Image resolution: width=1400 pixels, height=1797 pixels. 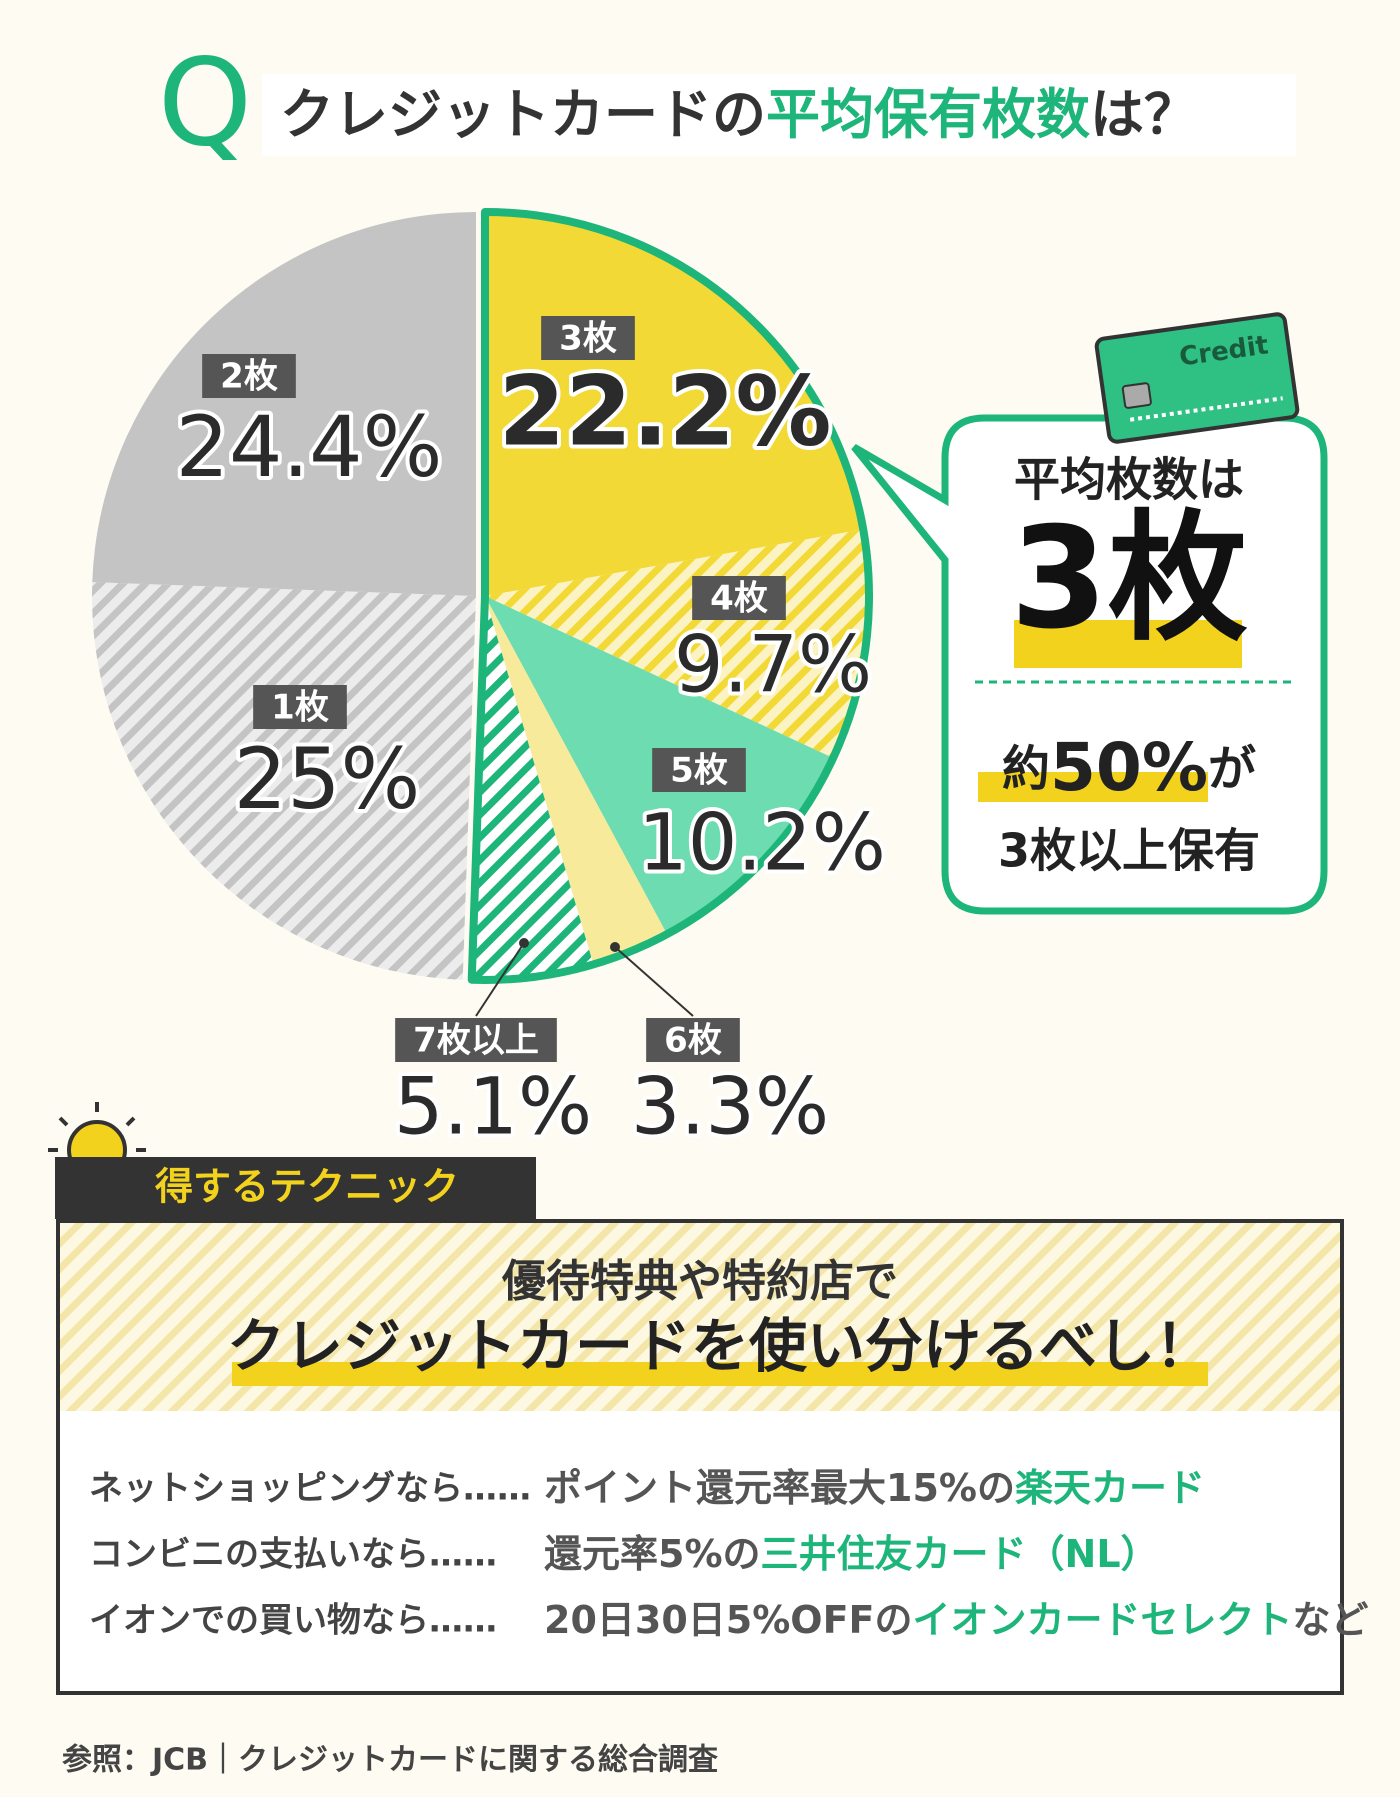 What do you see at coordinates (652, 1554) in the screenshot?
I see `tip-before: 還元率5%の` at bounding box center [652, 1554].